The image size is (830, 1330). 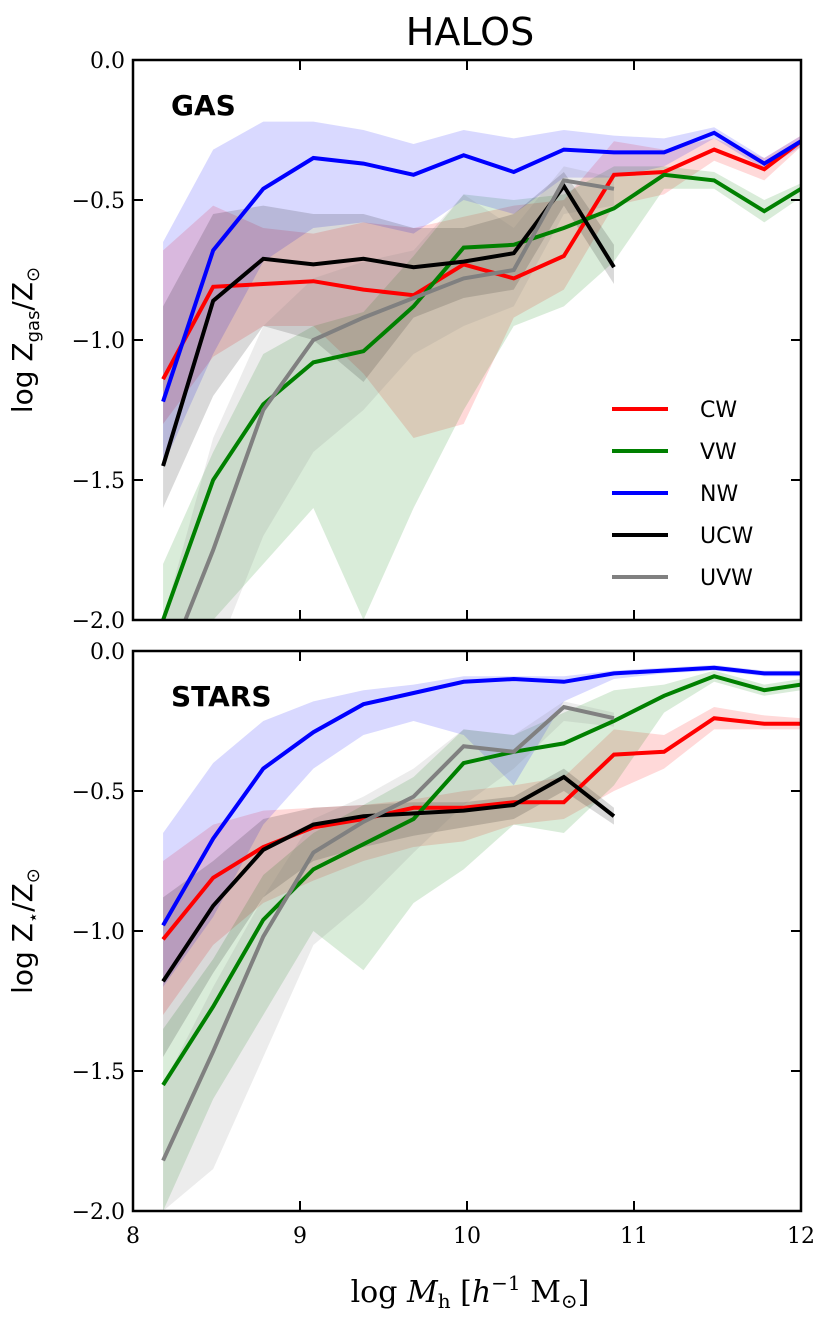 What do you see at coordinates (718, 452) in the screenshot?
I see `legend-label-vw: VW` at bounding box center [718, 452].